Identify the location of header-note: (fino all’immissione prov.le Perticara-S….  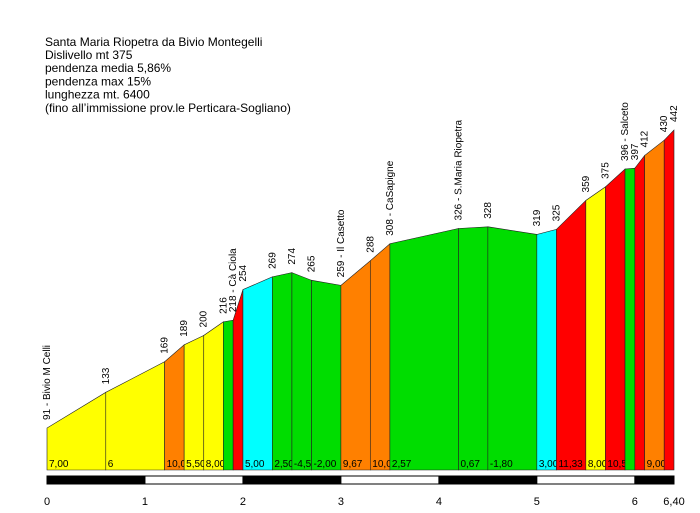
(168, 108).